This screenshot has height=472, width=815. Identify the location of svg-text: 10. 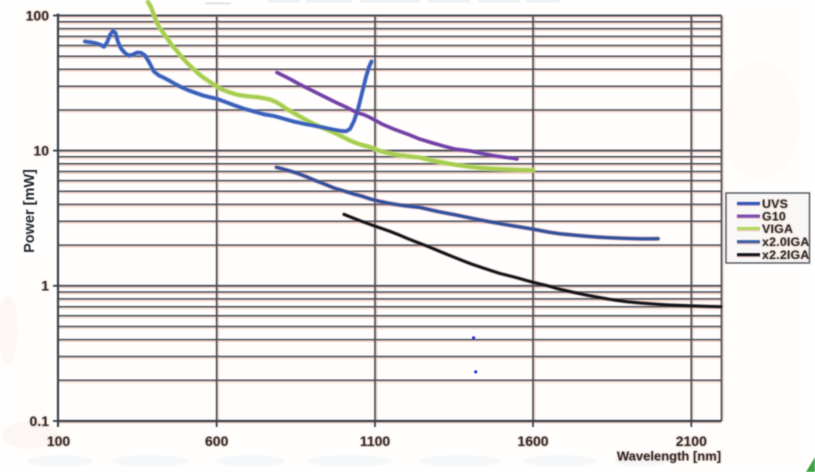
(41, 151).